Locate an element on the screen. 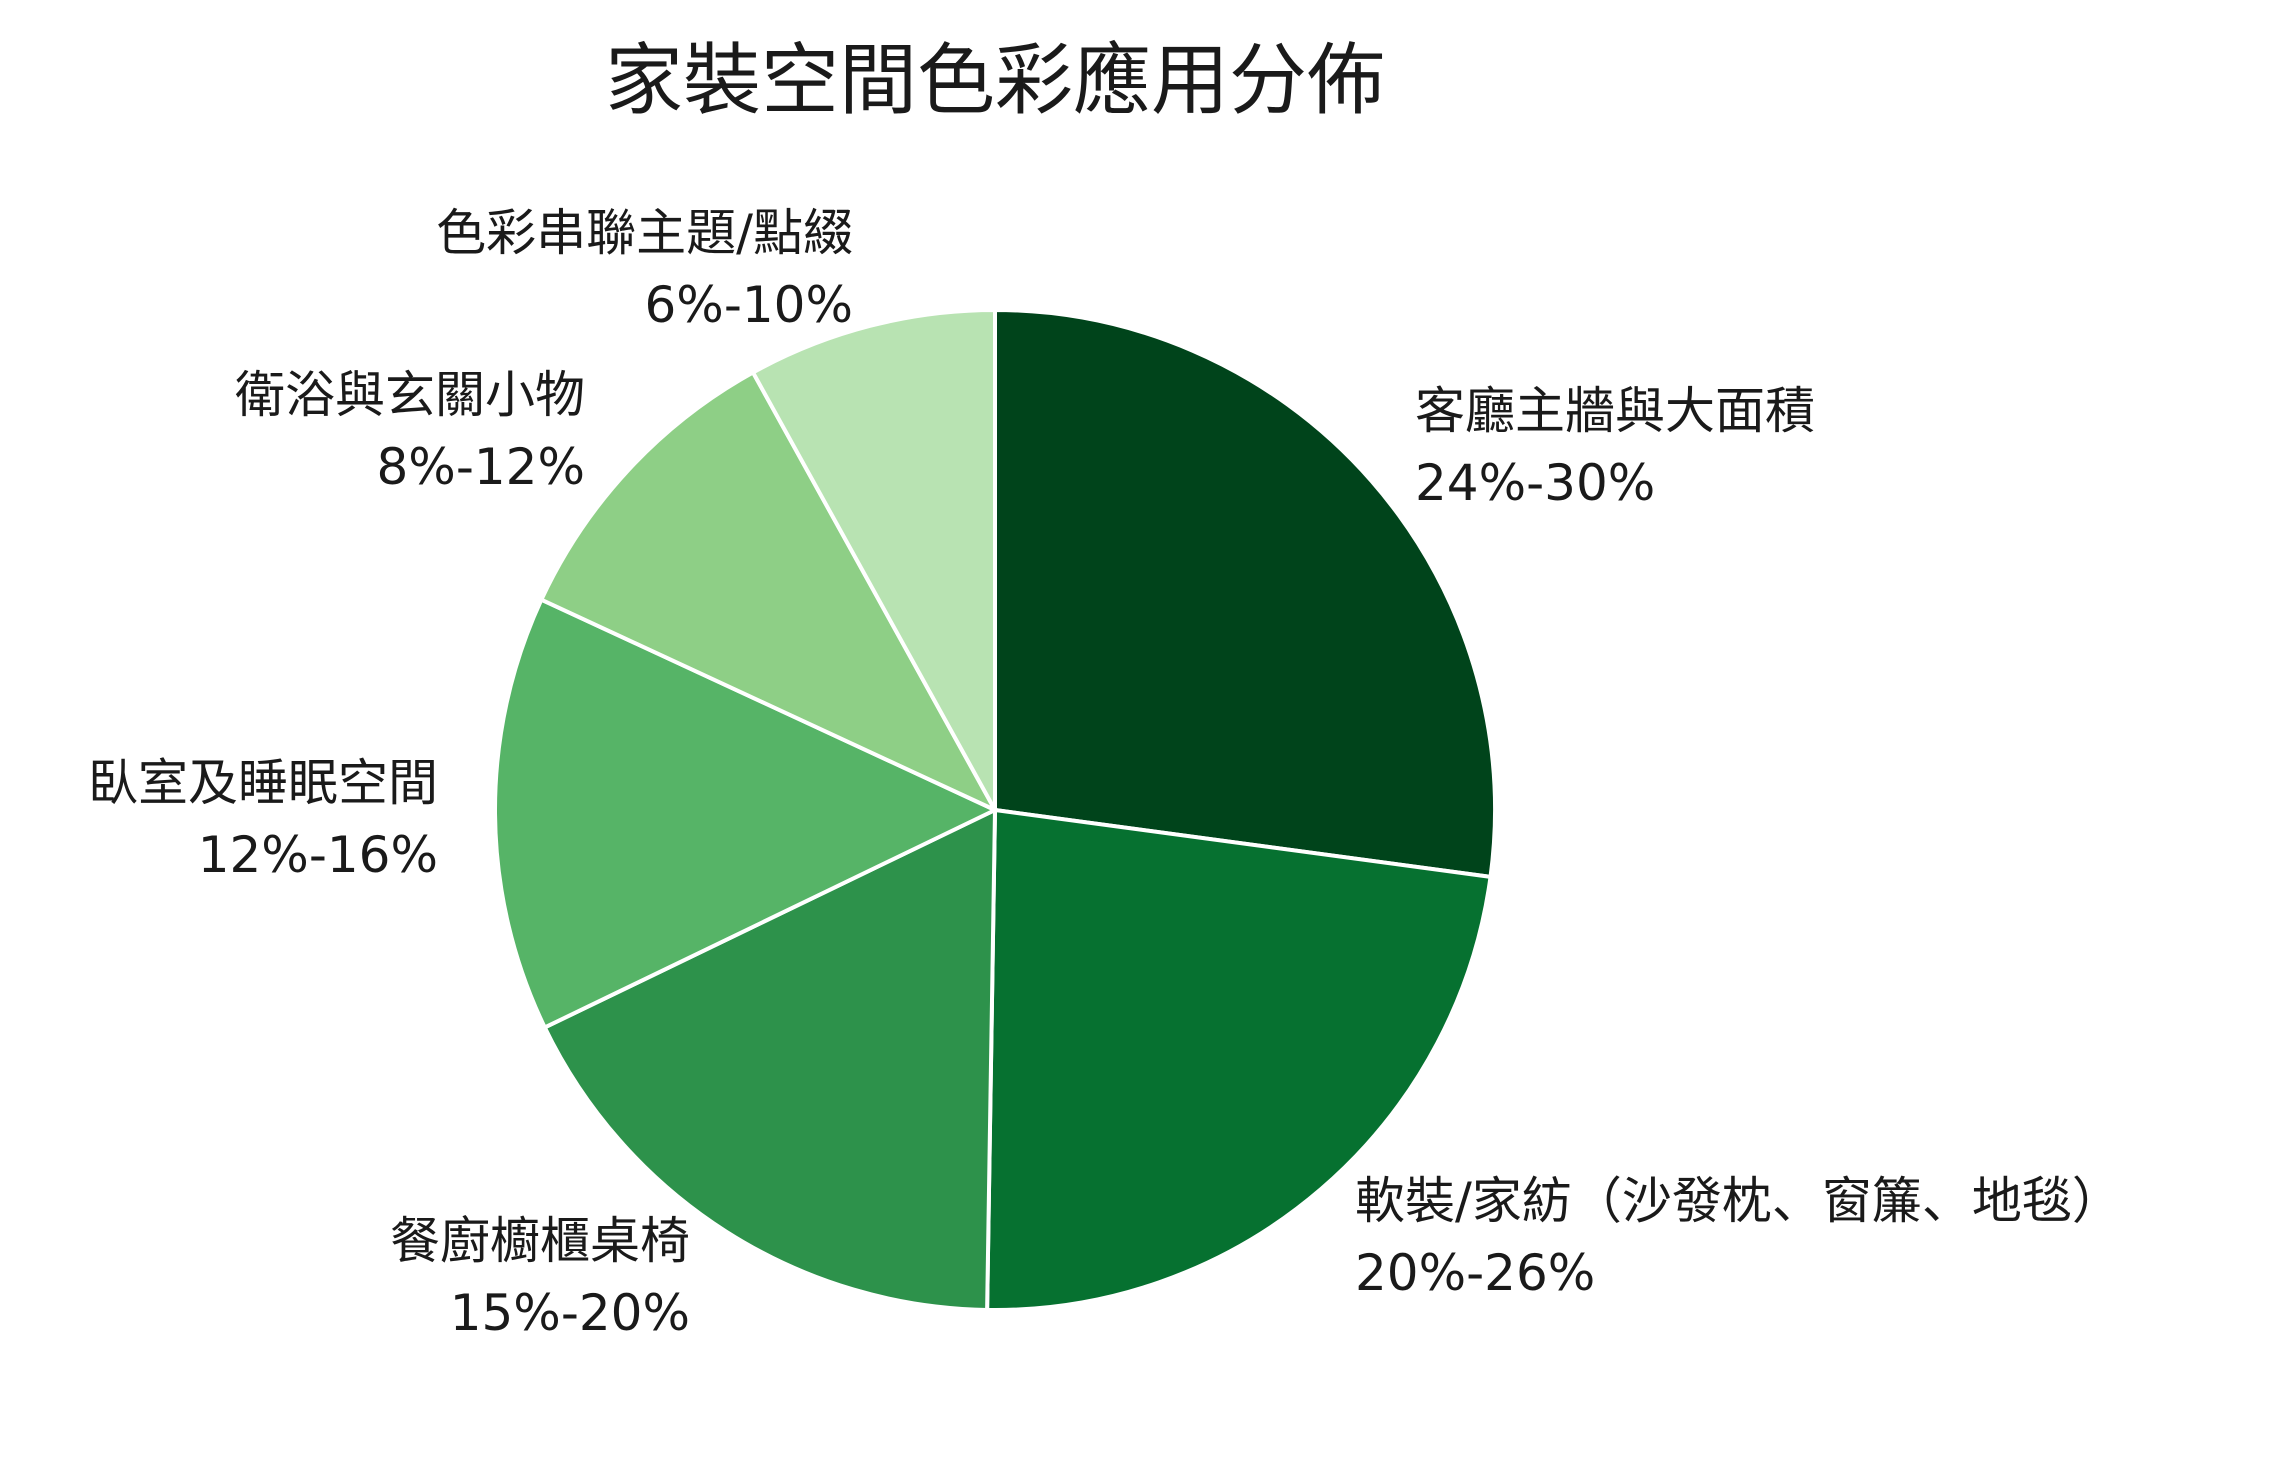  slice-label-4: 臥室及睡眠空間 is located at coordinates (263, 783).